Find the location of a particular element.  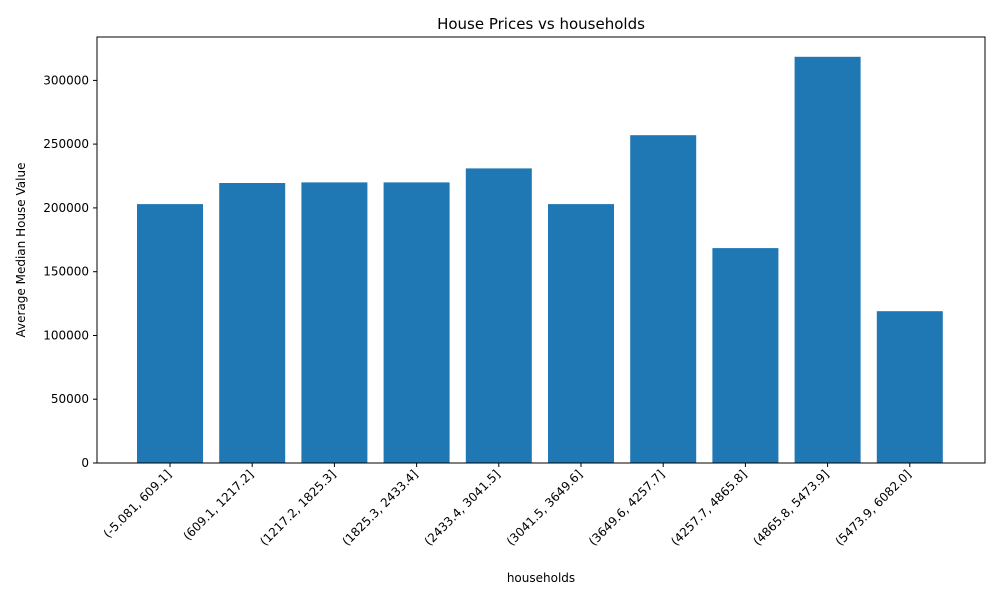

y-tick-label: 0 is located at coordinates (85, 463).